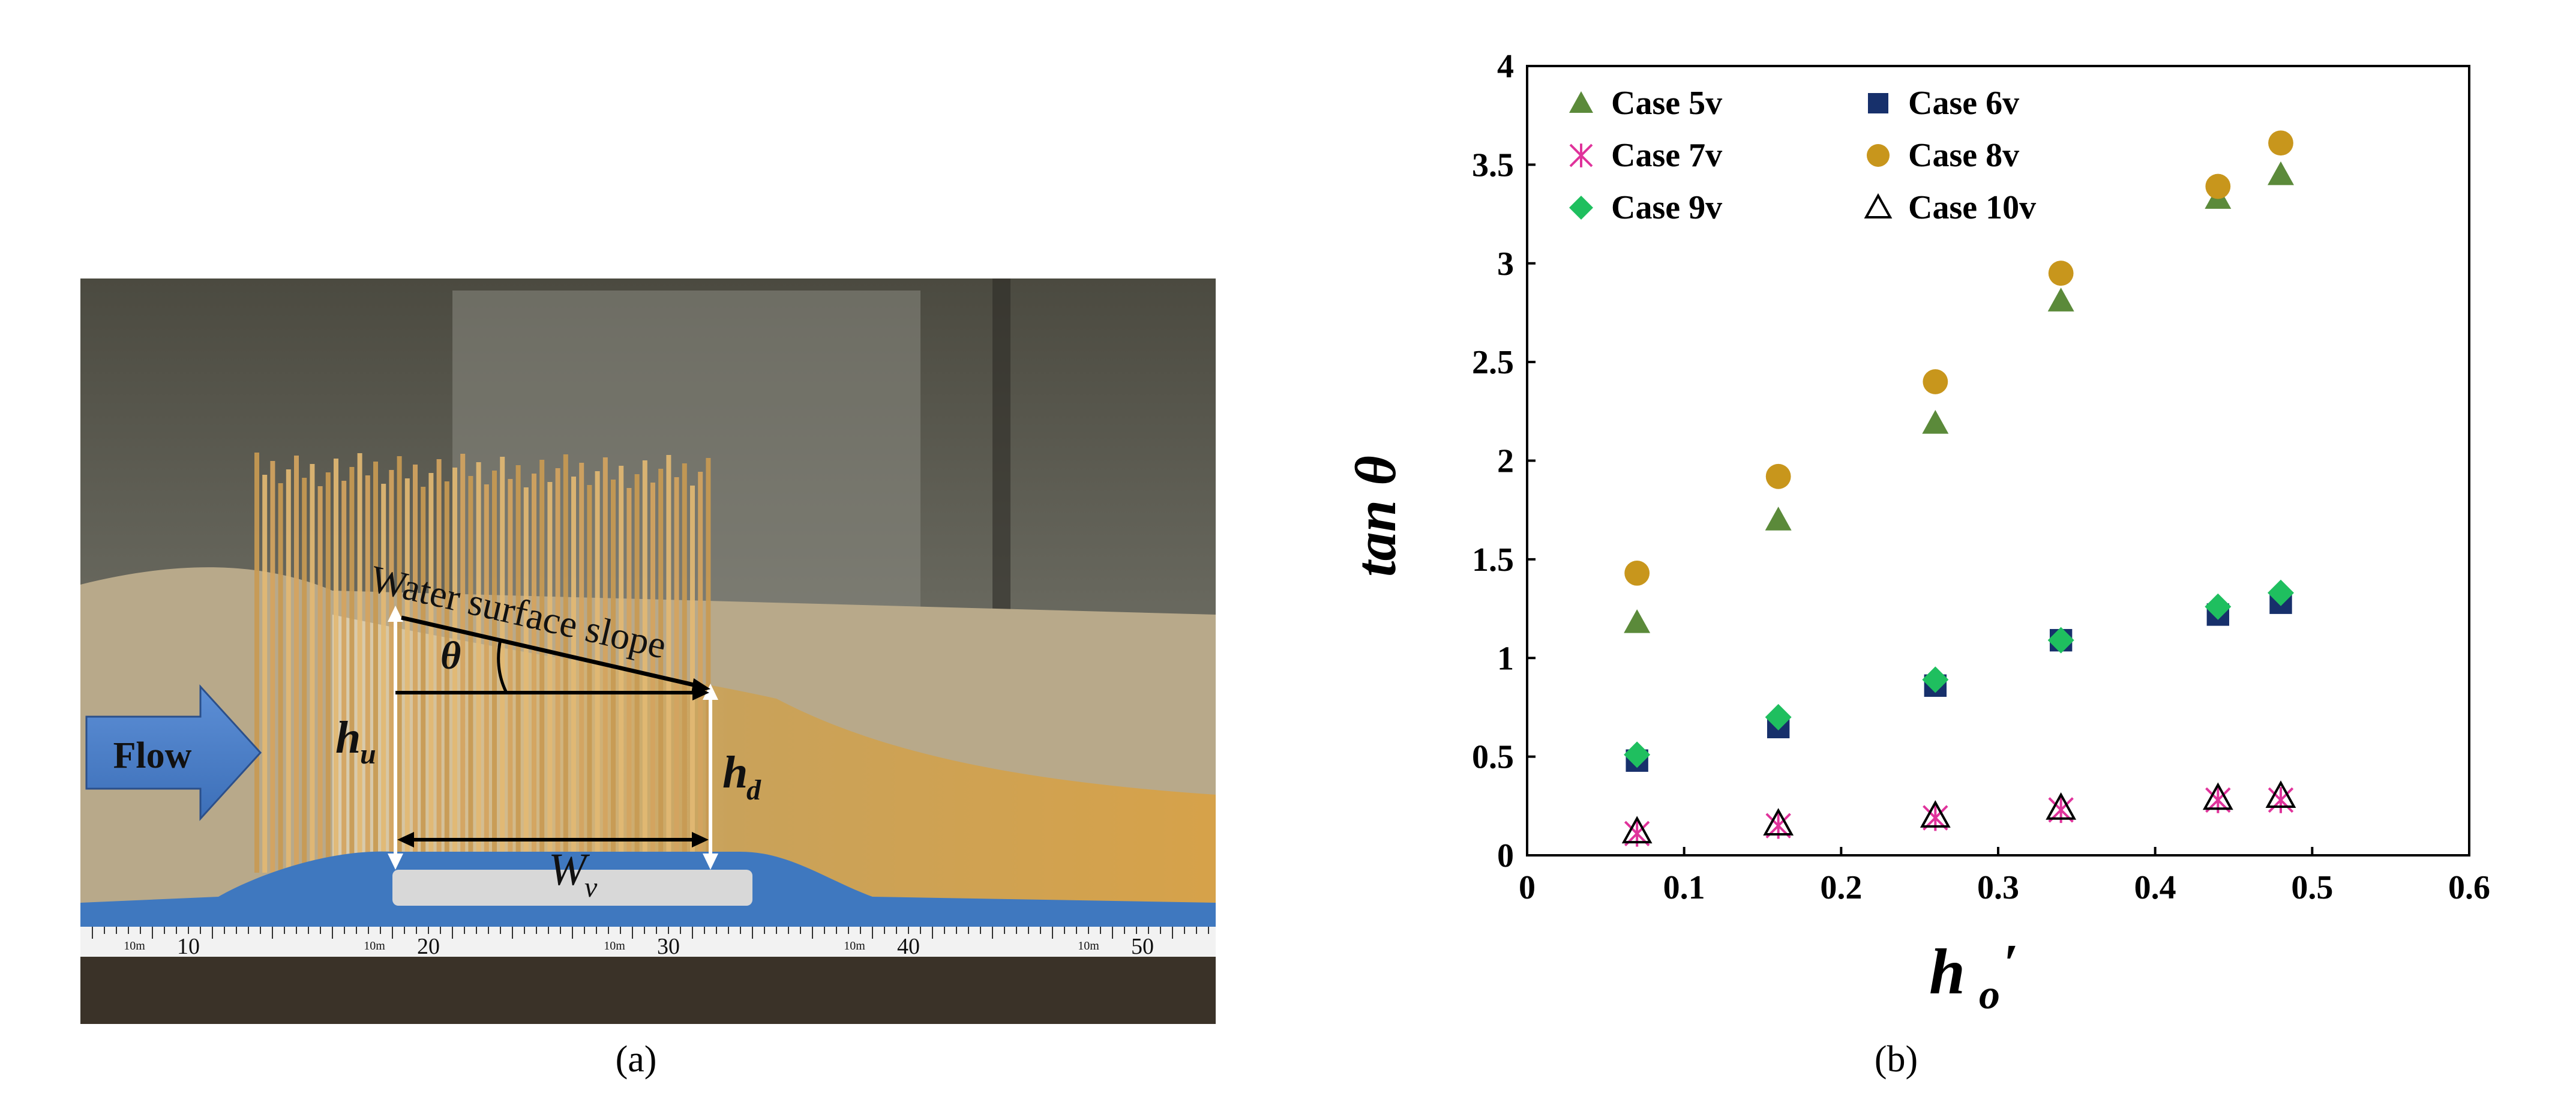  I want to click on hd-arrow, so click(710, 777).